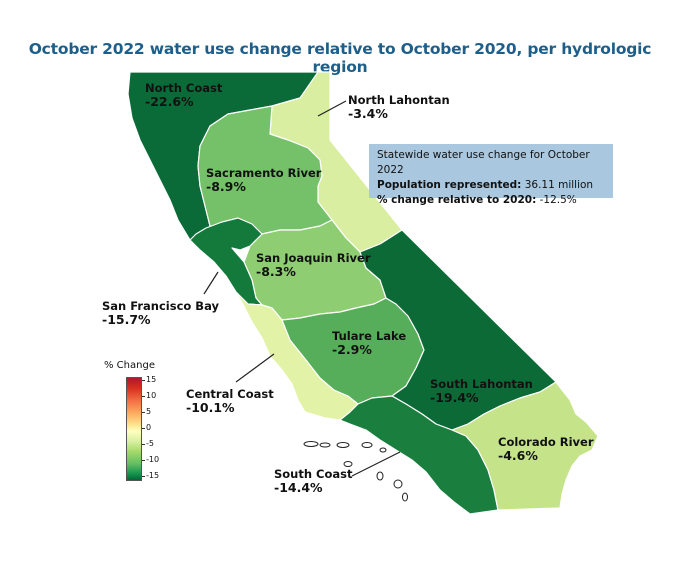 This screenshot has width=680, height=583. I want to click on legend-tick-label: 5, so click(149, 411).